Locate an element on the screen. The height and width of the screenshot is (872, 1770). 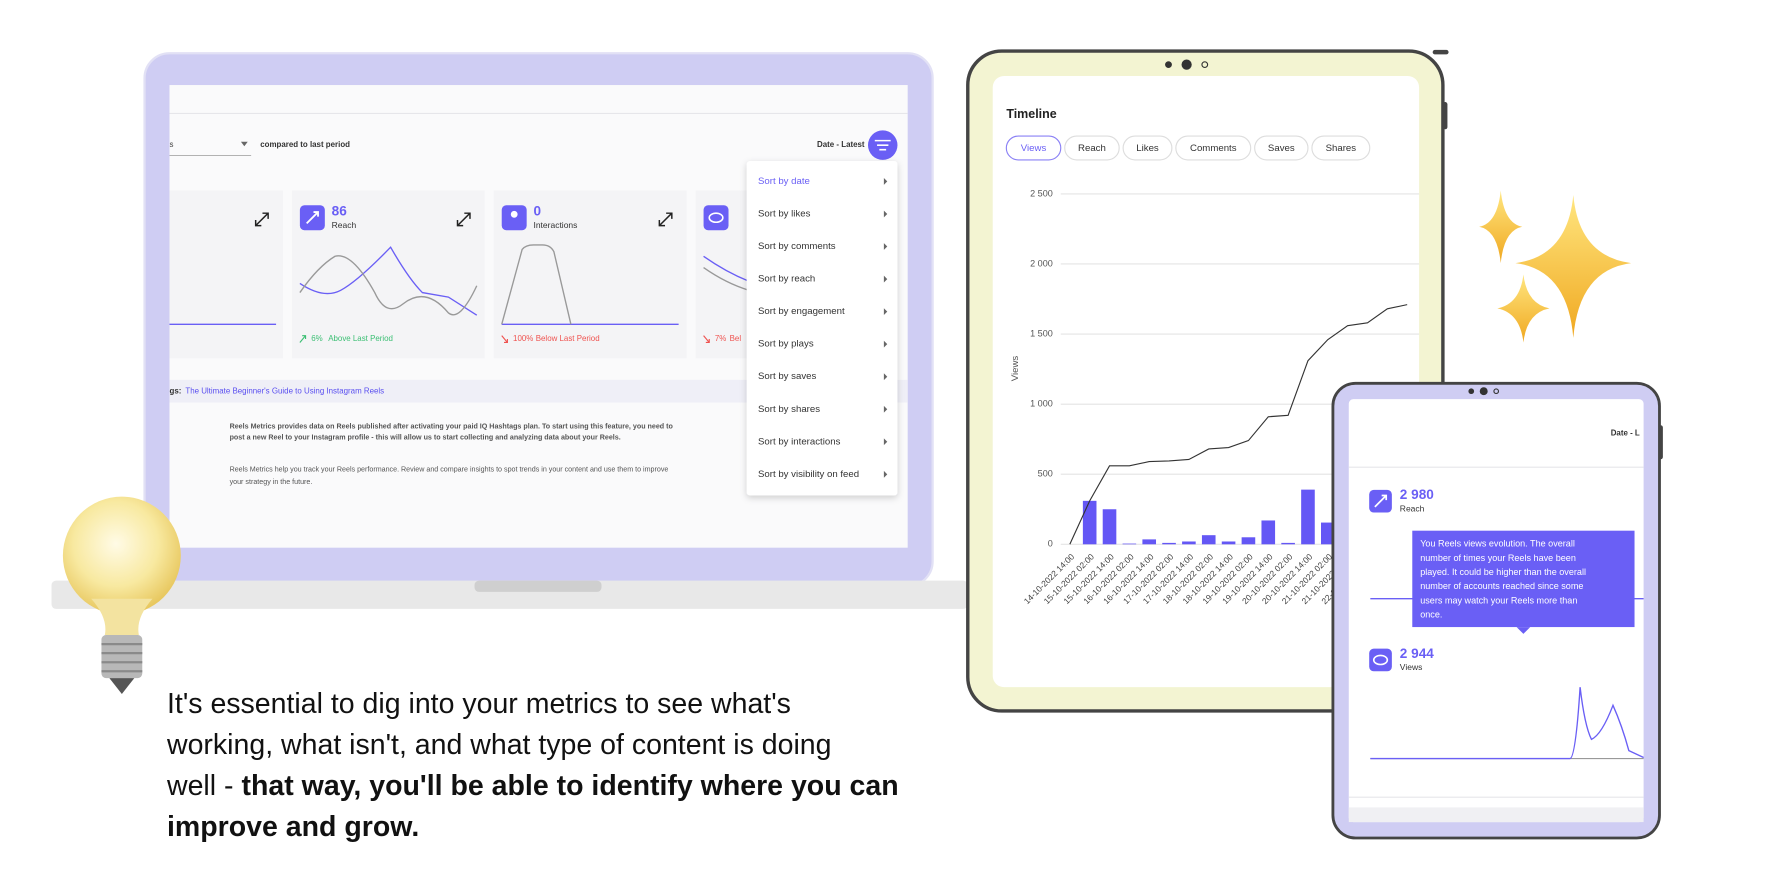
card-label: Interactions is located at coordinates (555, 225).